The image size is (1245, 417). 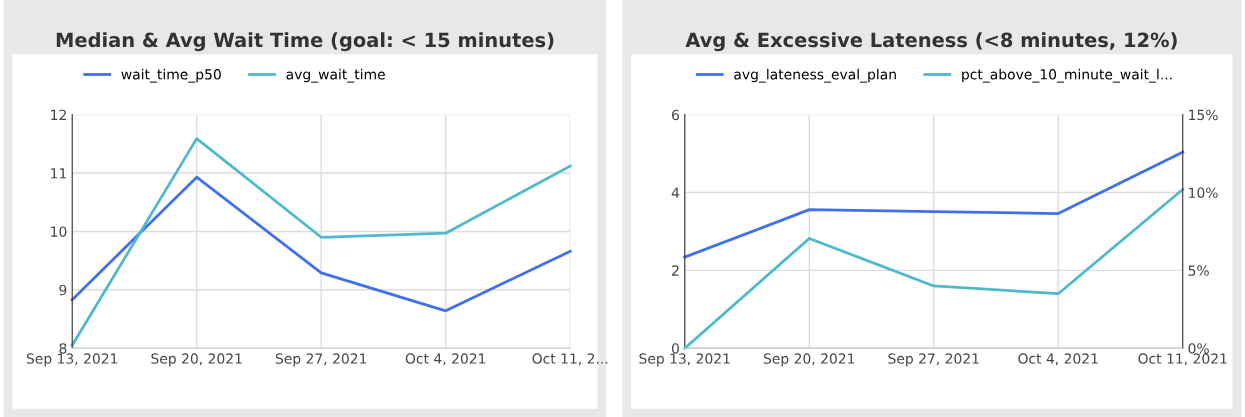 I want to click on y2-tick-label: 10%, so click(x=1203, y=192).